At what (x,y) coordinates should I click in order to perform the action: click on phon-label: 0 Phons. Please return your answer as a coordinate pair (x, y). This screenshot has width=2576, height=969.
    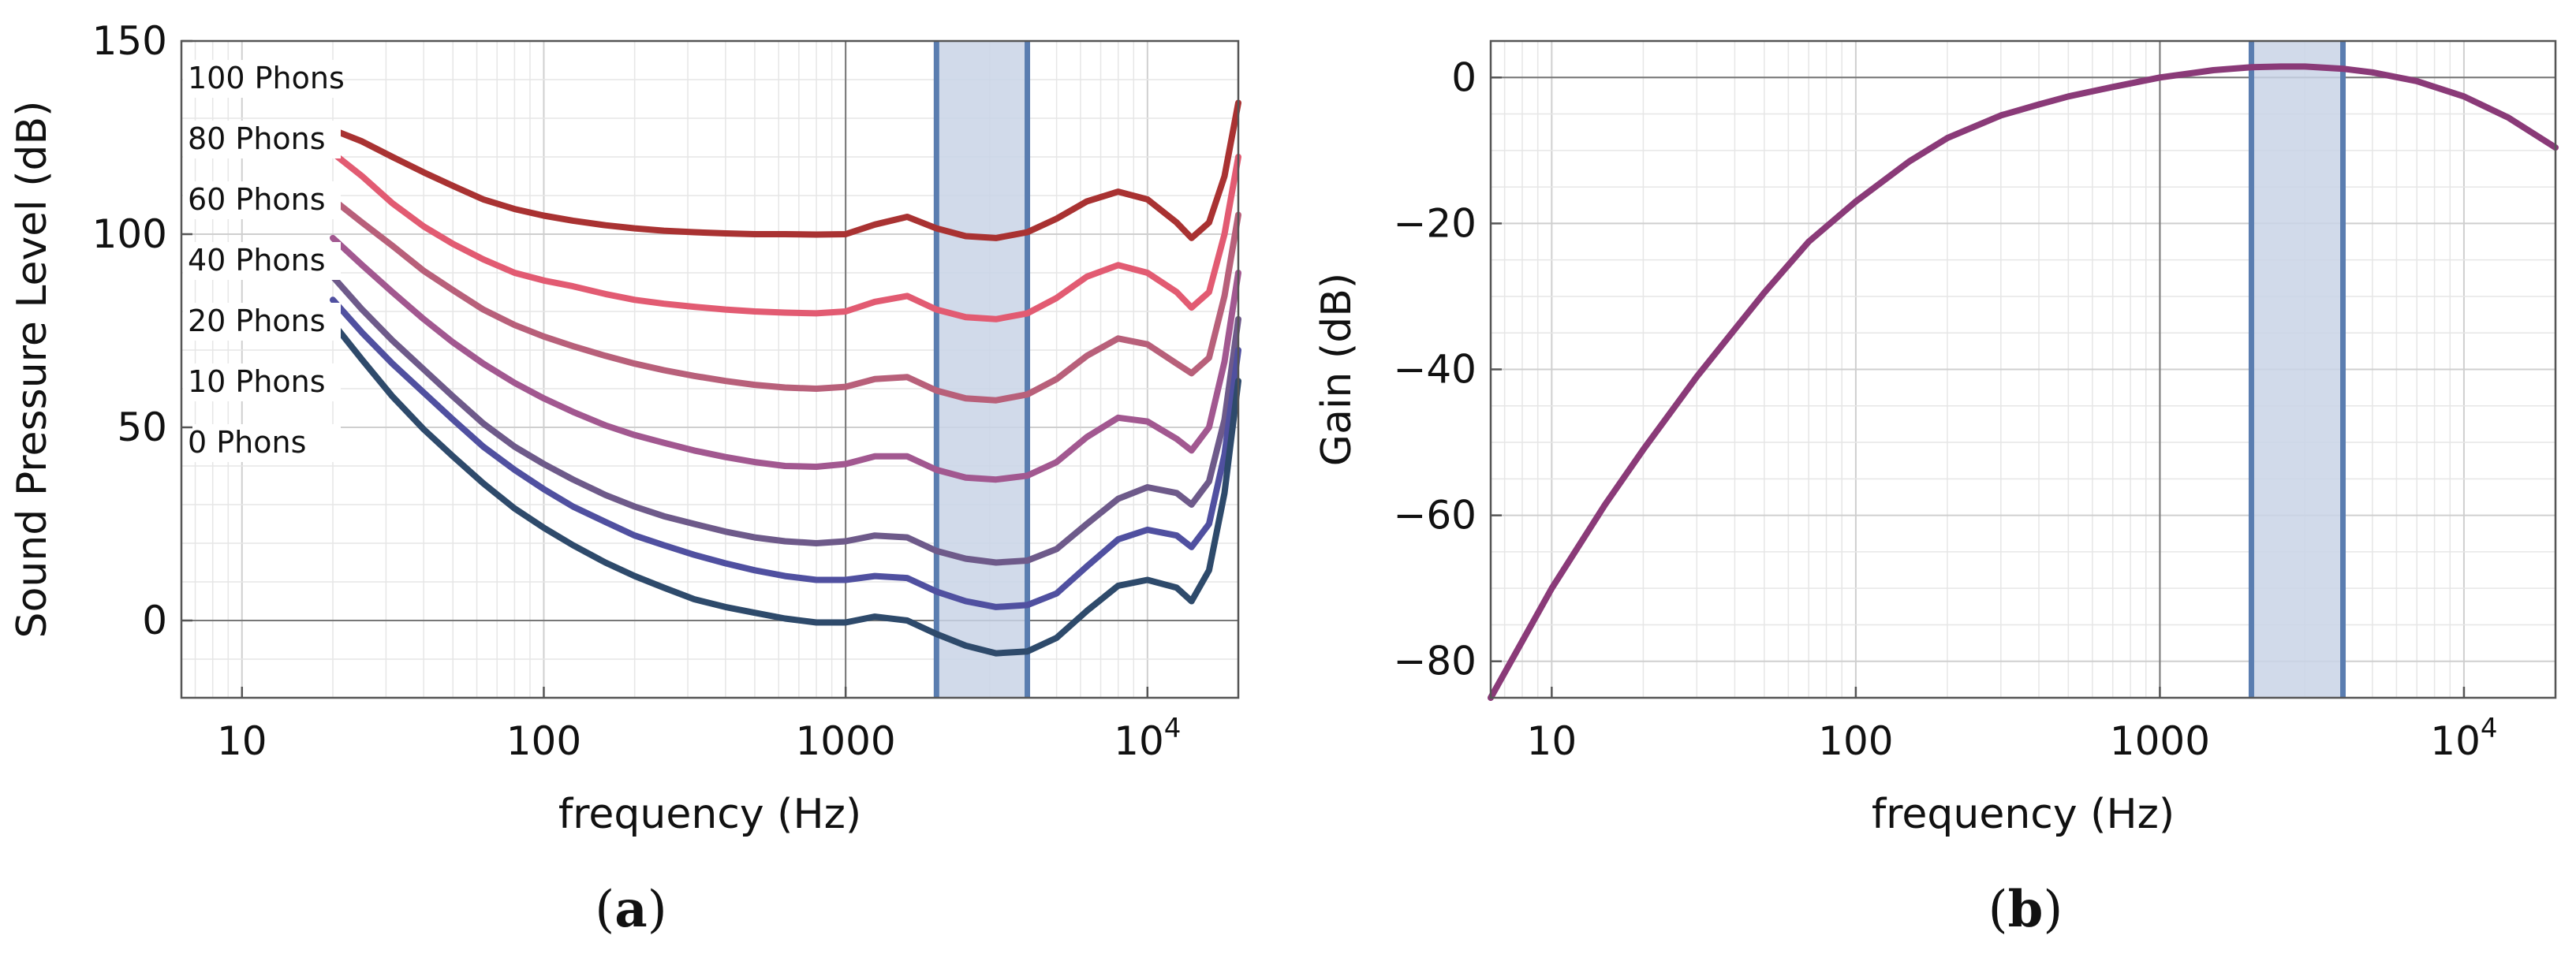
    Looking at the image, I should click on (247, 443).